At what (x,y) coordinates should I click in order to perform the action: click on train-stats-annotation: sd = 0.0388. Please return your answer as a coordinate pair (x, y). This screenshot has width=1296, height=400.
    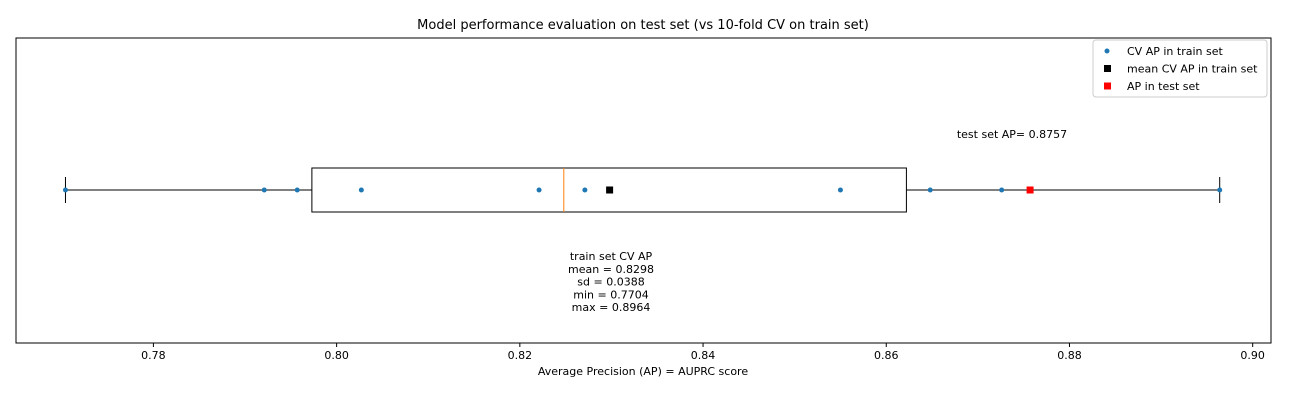
    Looking at the image, I should click on (610, 282).